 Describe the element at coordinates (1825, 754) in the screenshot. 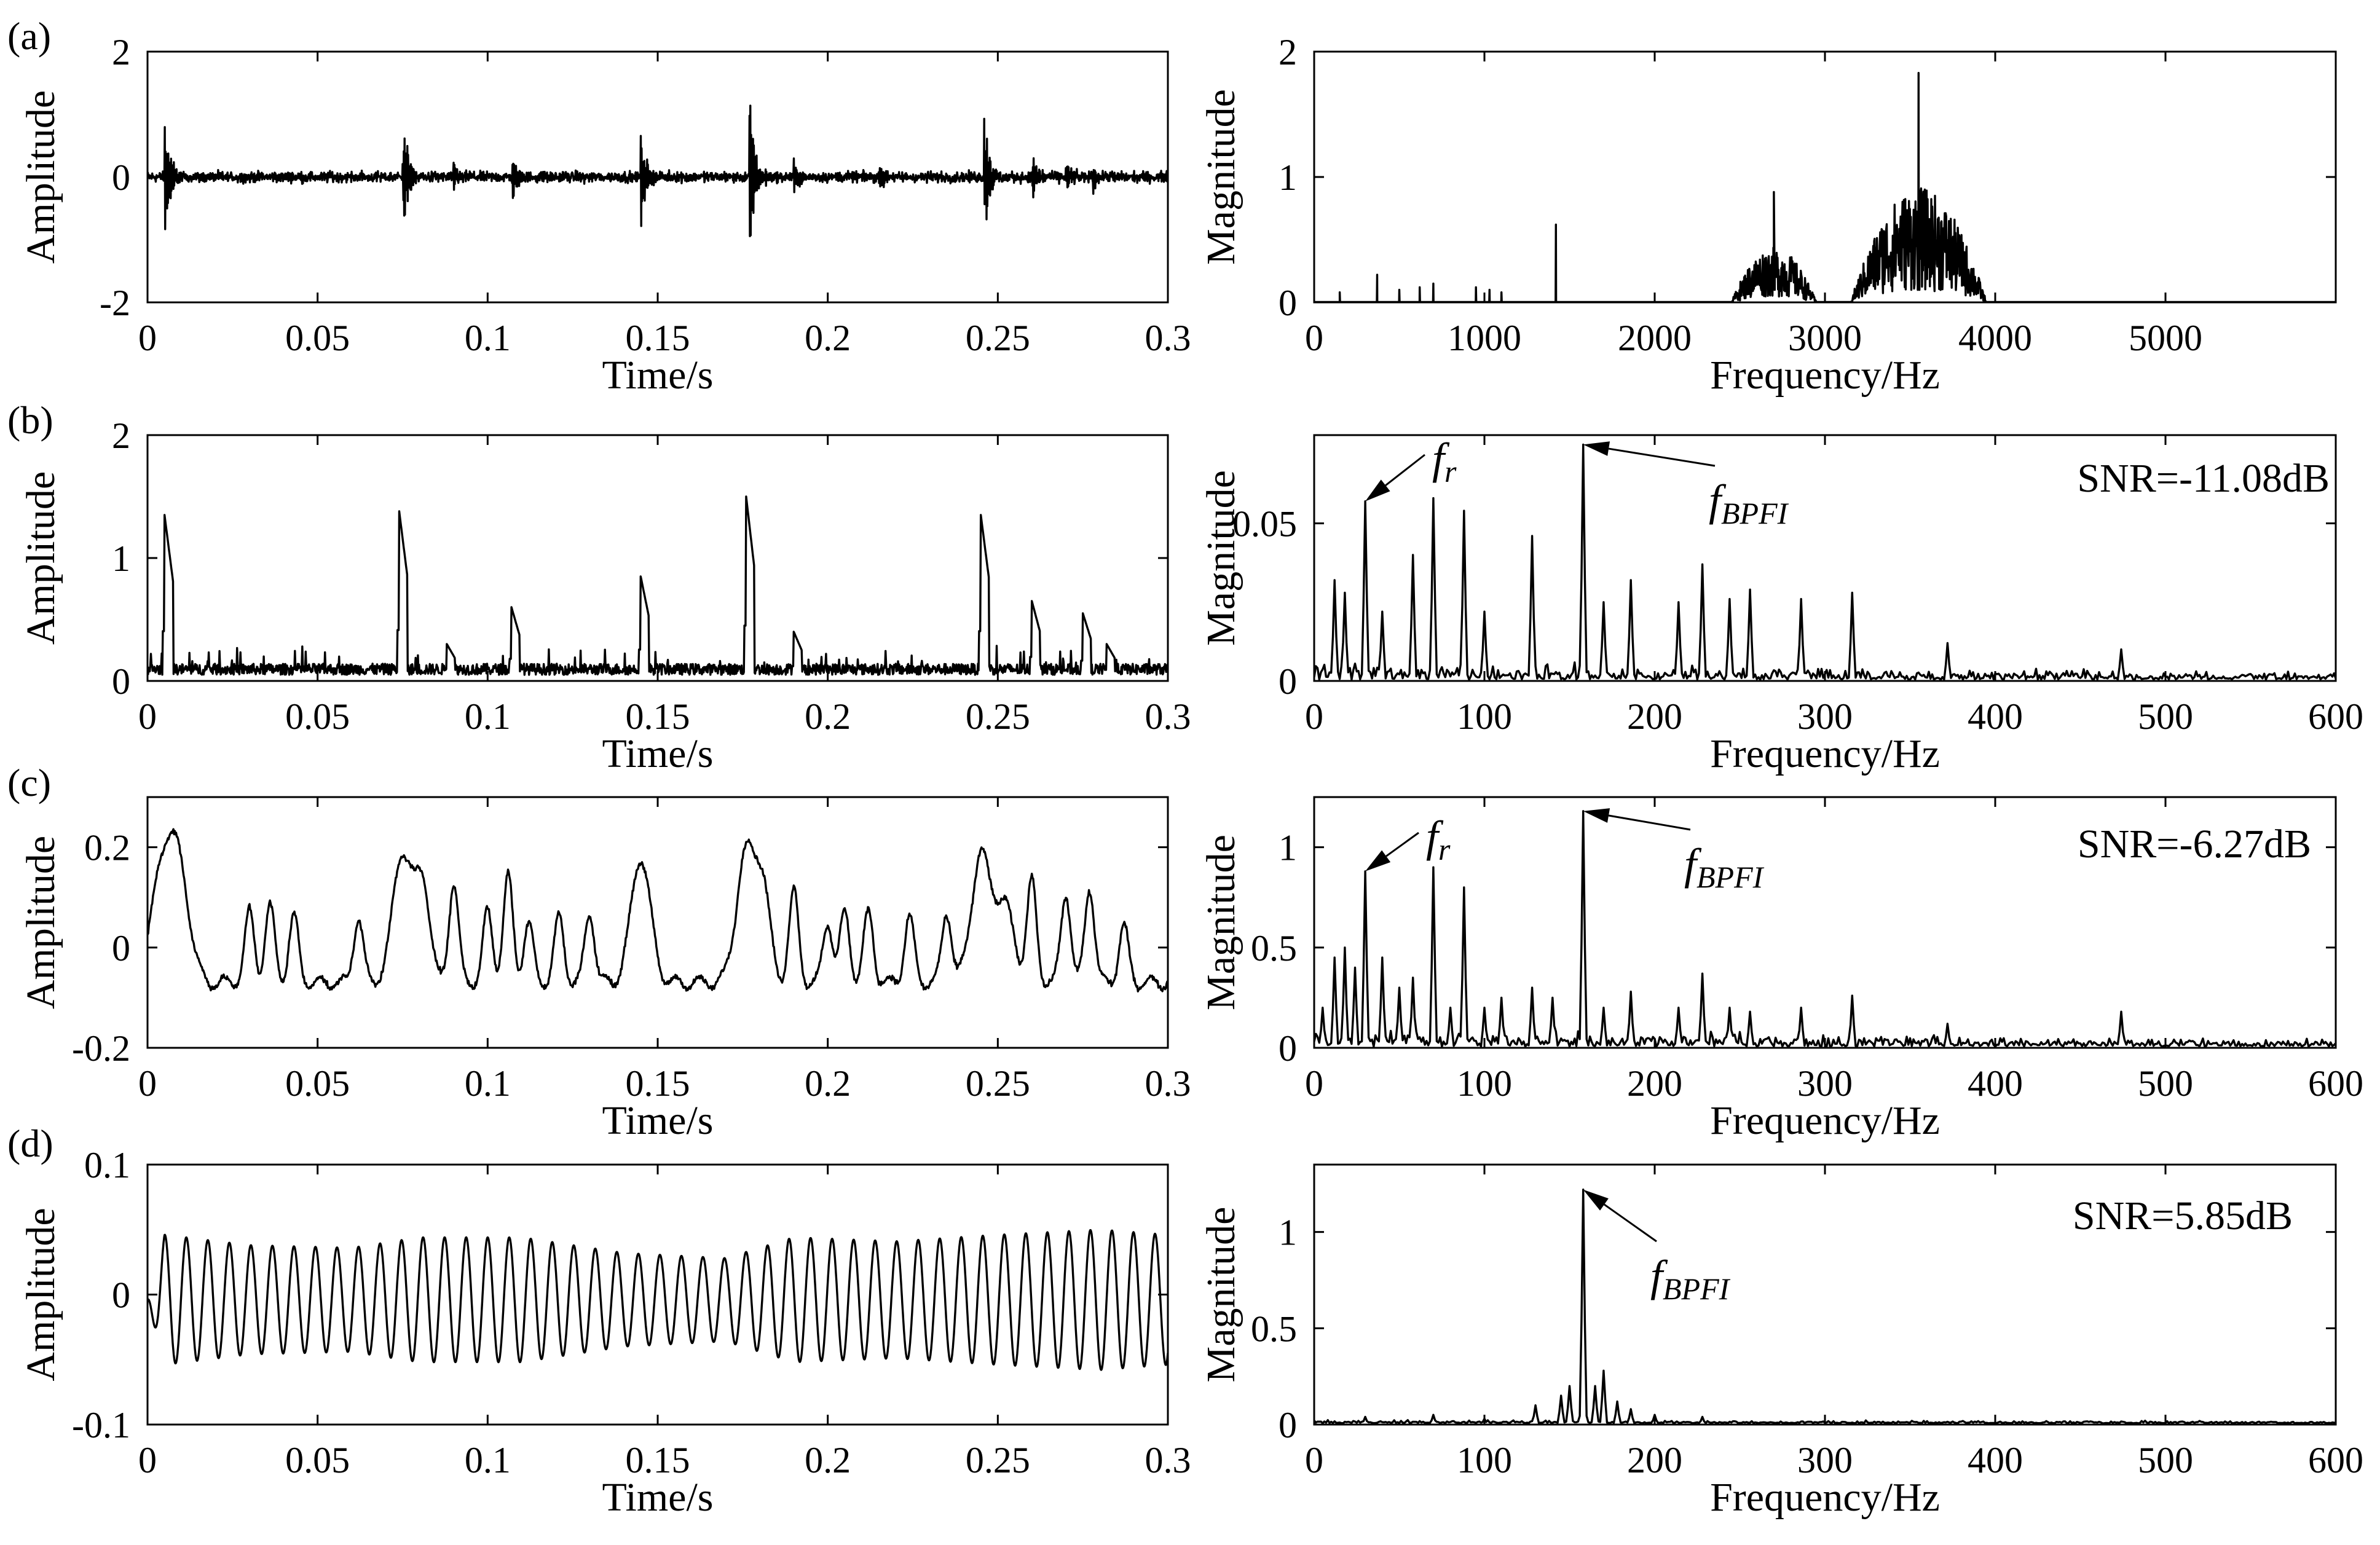

I see `b-freq-xlabel: Frequency/Hz` at that location.